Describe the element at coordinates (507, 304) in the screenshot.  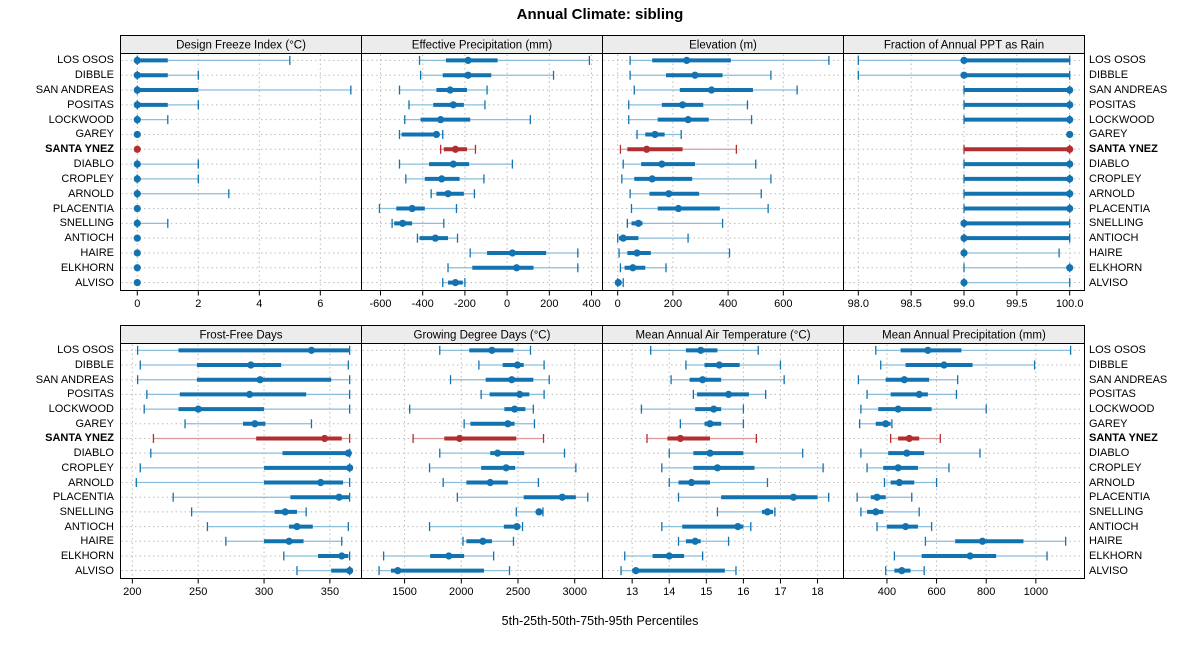
I see `axis-tick-label: 0` at that location.